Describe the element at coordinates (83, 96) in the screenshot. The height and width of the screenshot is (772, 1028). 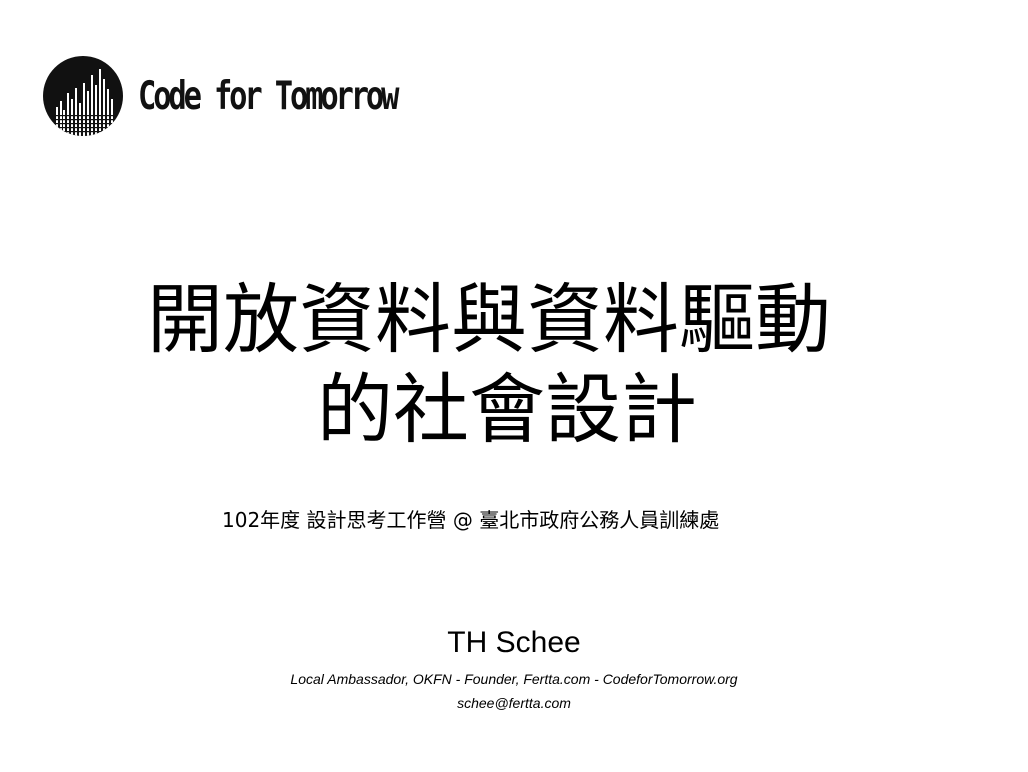
I see `city-skyline-circle-icon` at that location.